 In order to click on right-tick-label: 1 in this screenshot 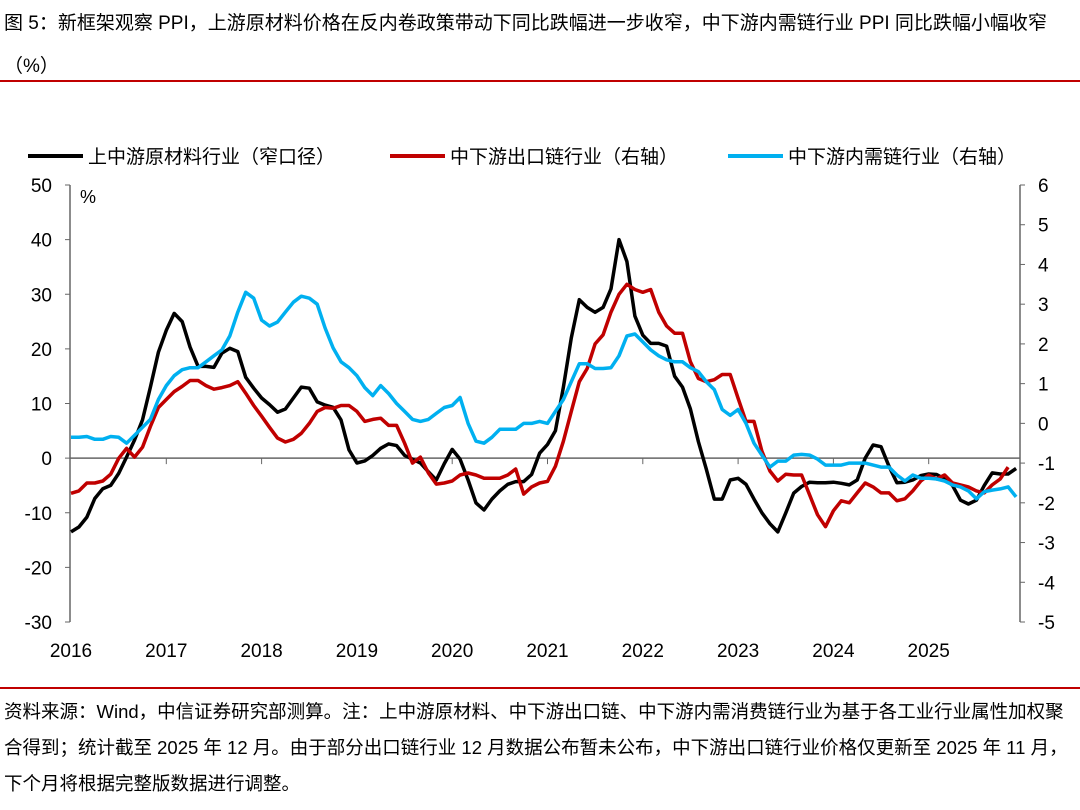, I will do `click(1043, 385)`.